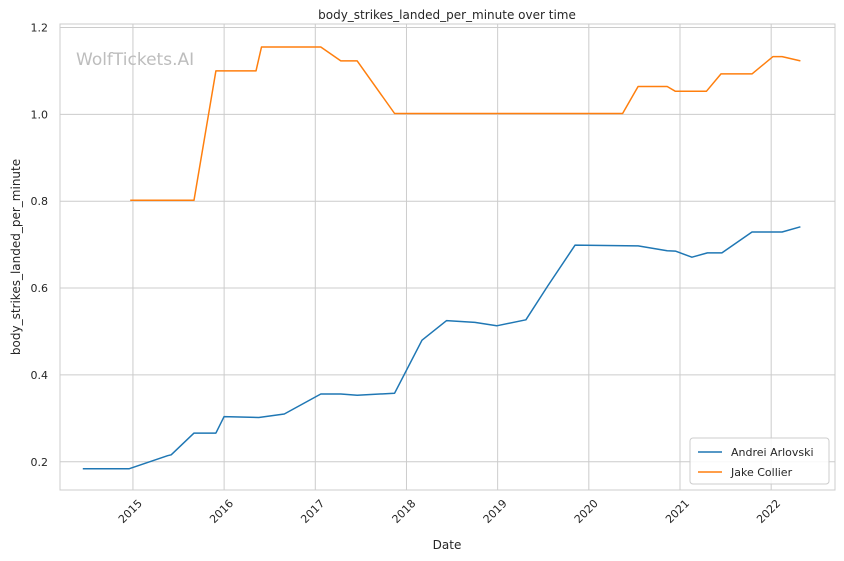 Image resolution: width=844 pixels, height=561 pixels. I want to click on y-tick-label: 0.6, so click(40, 288).